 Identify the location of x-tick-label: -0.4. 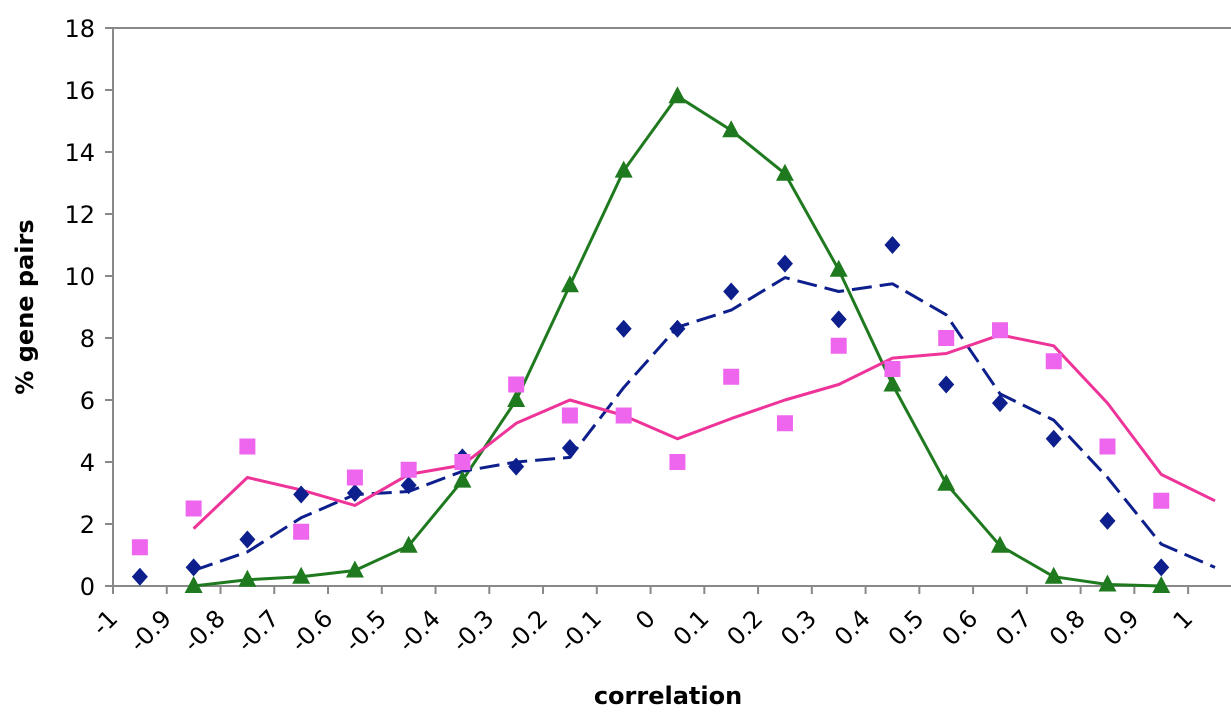
(419, 630).